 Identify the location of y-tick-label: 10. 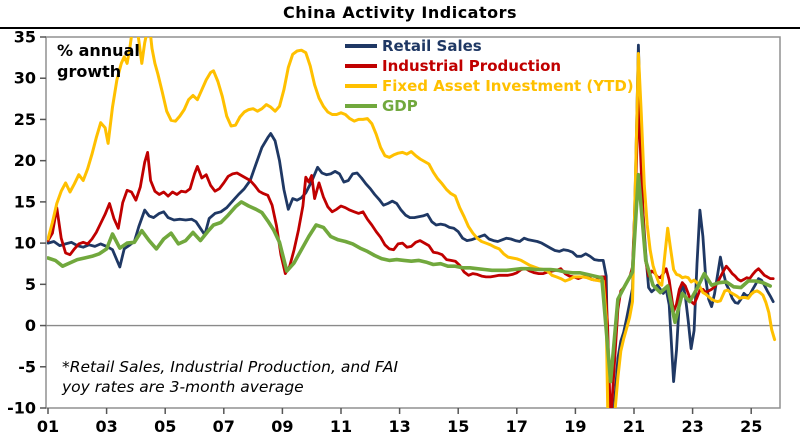
(25, 243).